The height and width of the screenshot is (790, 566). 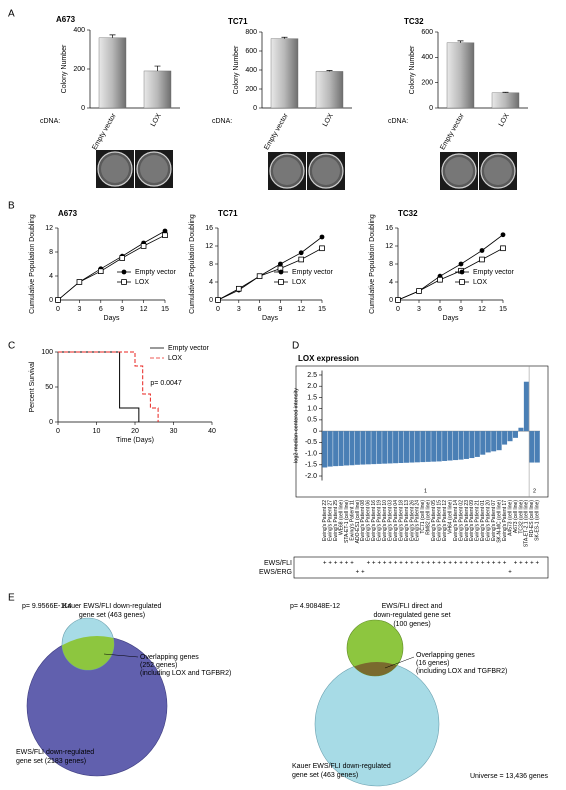 I want to click on x-axis-label: Days, so click(x=451, y=318).